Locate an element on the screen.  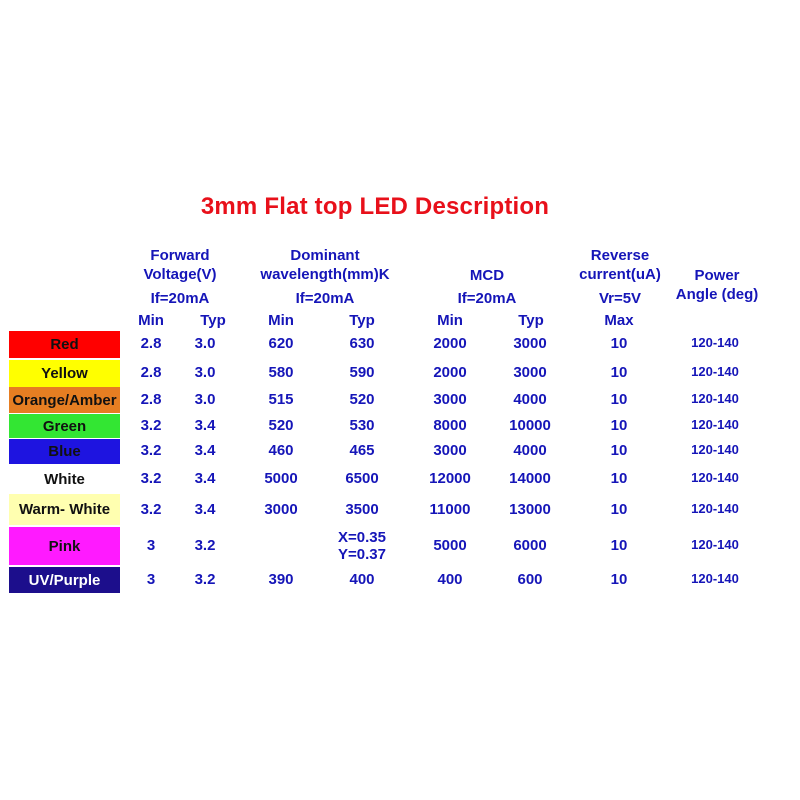
cell-wl-min: 3000 is located at coordinates (281, 509).